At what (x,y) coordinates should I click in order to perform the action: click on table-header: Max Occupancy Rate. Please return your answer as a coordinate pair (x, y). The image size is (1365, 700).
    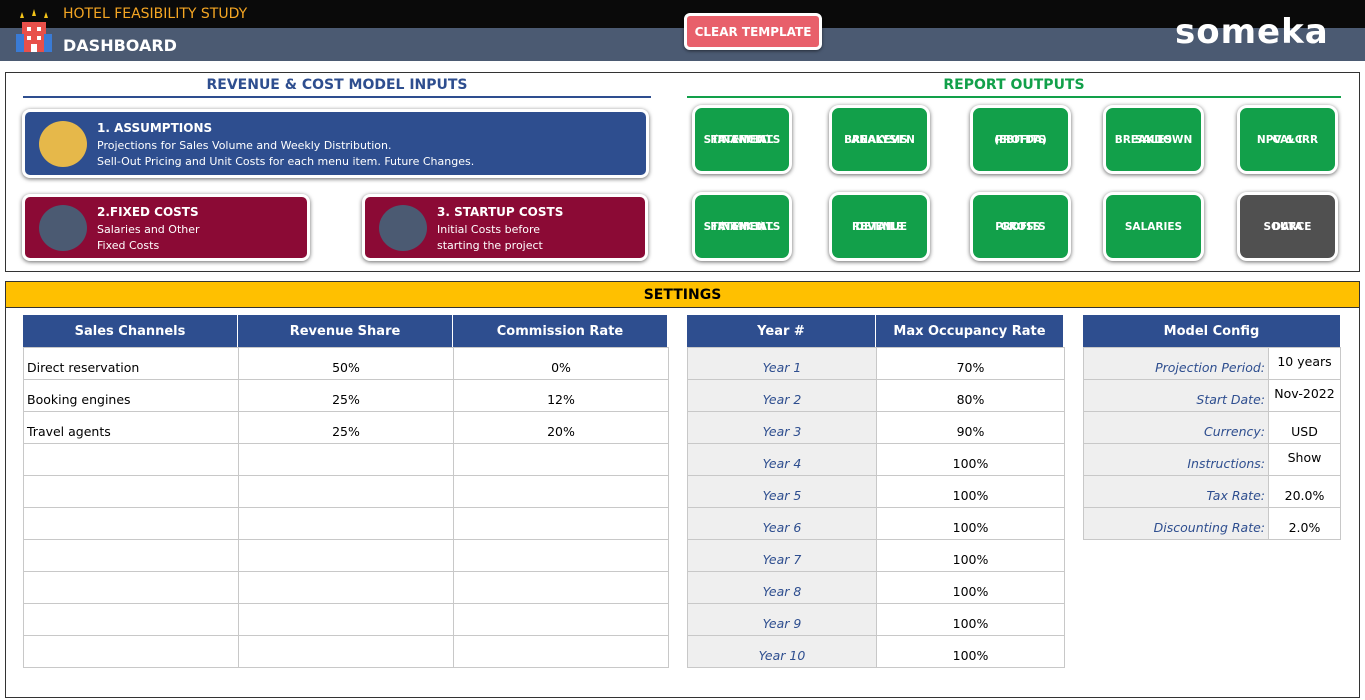
    Looking at the image, I should click on (970, 331).